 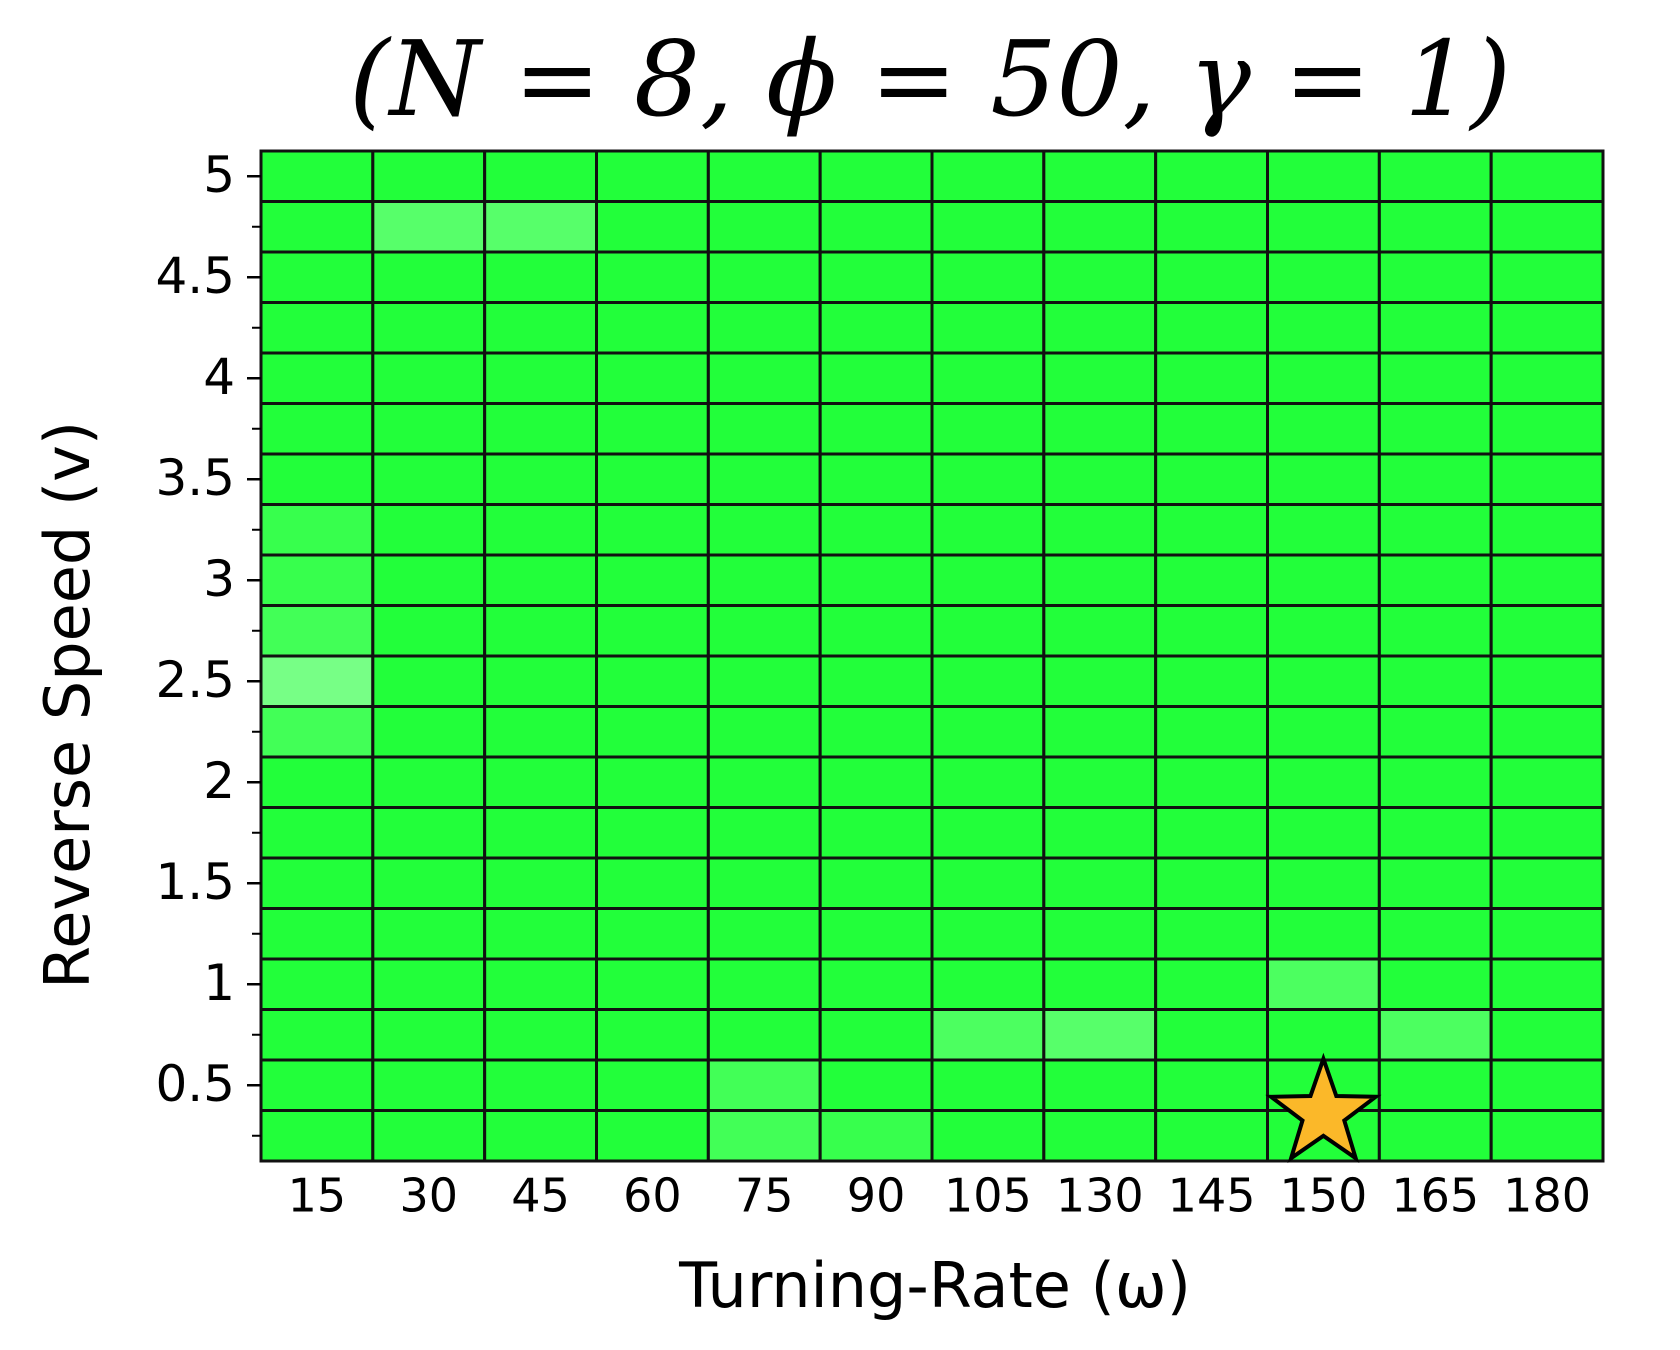 I want to click on x-tick-label: 180, so click(x=1547, y=1196).